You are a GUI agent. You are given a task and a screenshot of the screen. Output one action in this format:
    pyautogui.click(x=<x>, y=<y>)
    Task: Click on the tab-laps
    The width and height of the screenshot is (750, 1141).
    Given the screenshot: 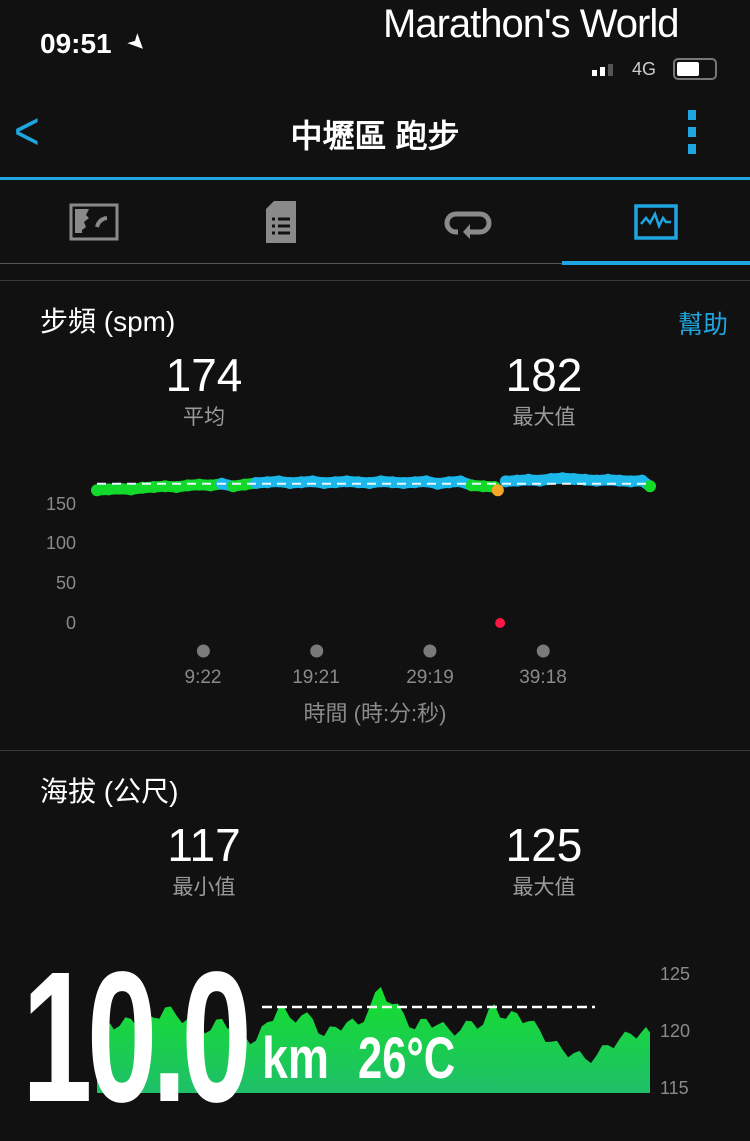 What is the action you would take?
    pyautogui.click(x=467, y=221)
    